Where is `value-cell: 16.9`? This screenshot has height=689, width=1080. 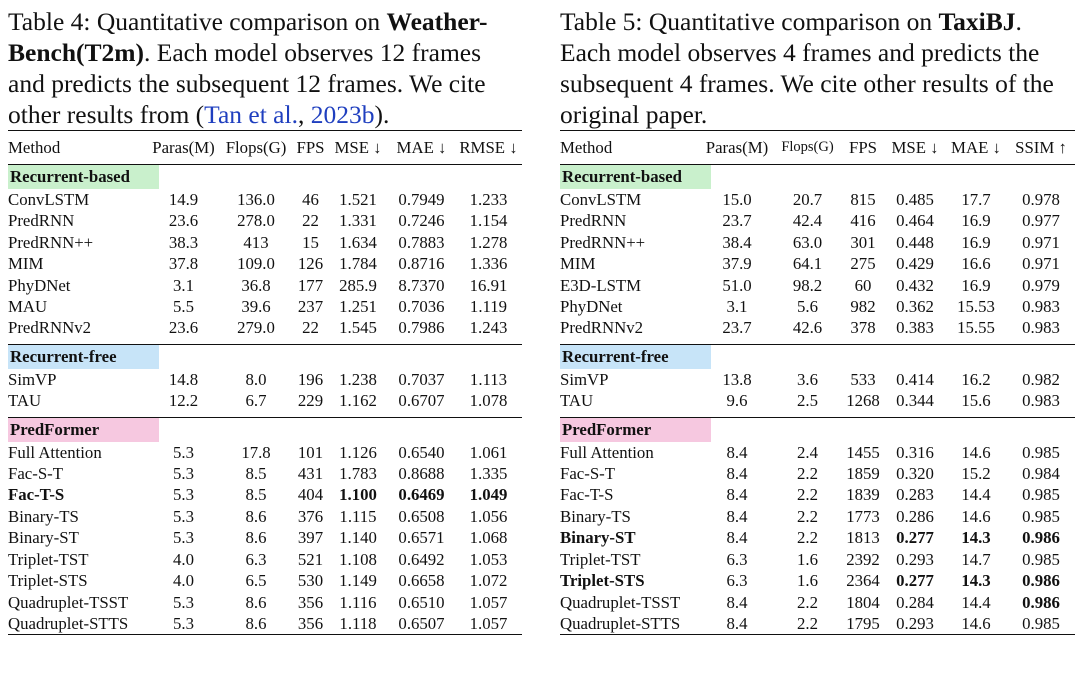 value-cell: 16.9 is located at coordinates (976, 242).